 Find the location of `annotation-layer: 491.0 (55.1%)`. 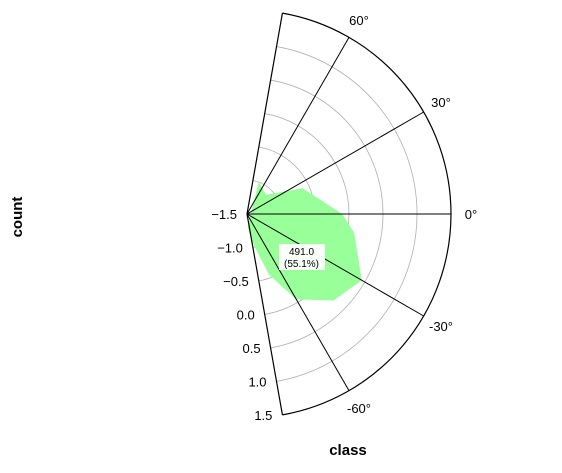

annotation-layer: 491.0 (55.1%) is located at coordinates (302, 257).